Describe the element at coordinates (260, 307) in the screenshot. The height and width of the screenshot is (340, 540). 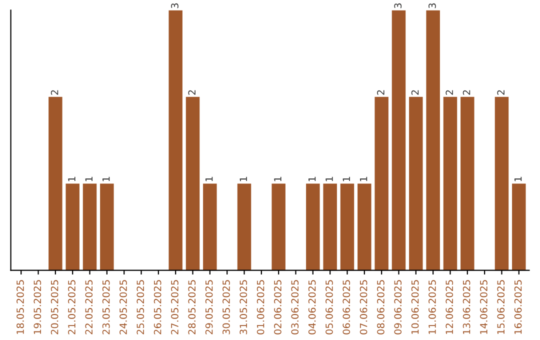
I see `x-tick-label: 01.06.2025` at that location.